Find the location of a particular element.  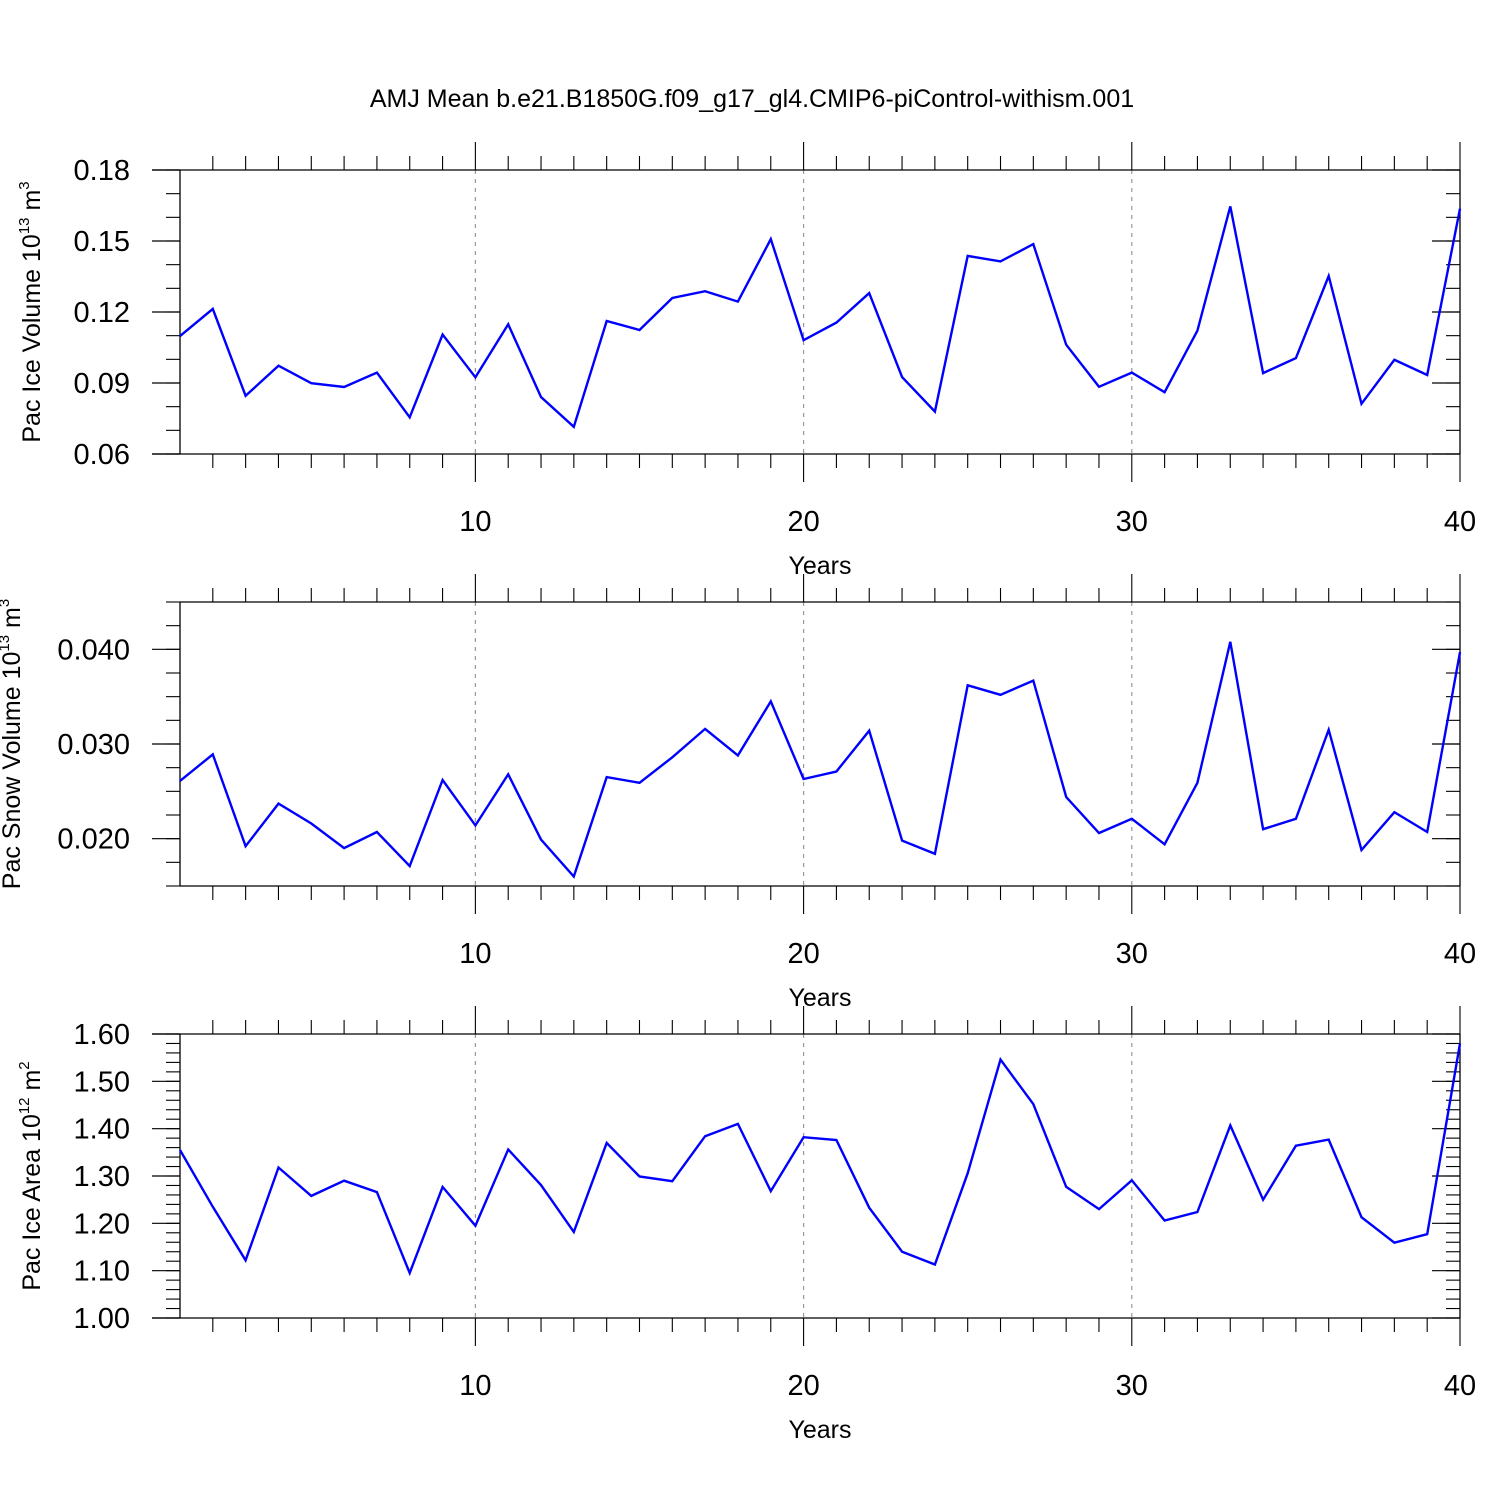

y-tick-label: 0.06 is located at coordinates (102, 455).